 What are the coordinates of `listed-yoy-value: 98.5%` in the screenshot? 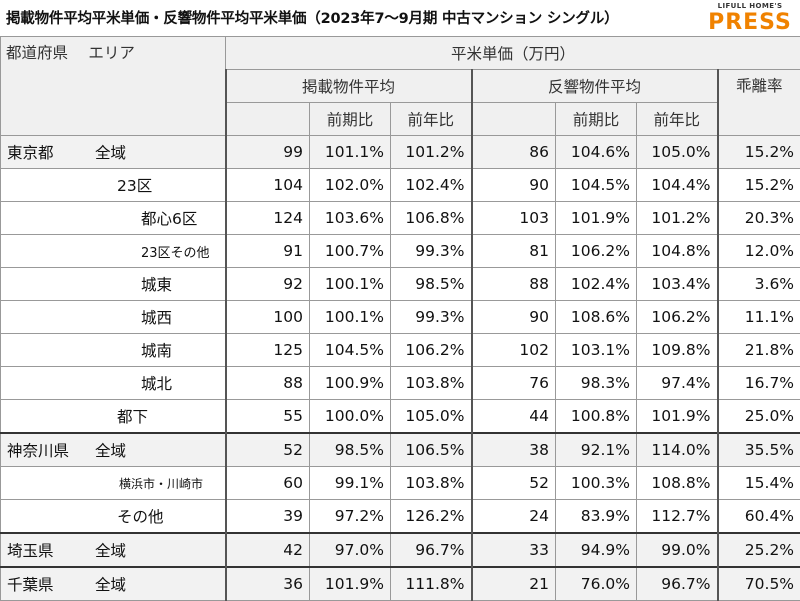 It's located at (431, 284).